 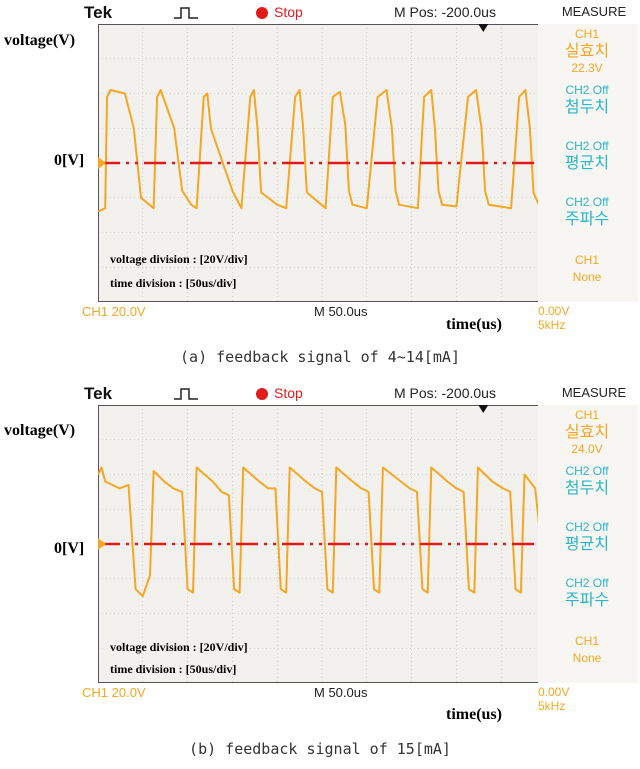 What do you see at coordinates (40, 430) in the screenshot?
I see `y-axis-label-b: voltage(V)` at bounding box center [40, 430].